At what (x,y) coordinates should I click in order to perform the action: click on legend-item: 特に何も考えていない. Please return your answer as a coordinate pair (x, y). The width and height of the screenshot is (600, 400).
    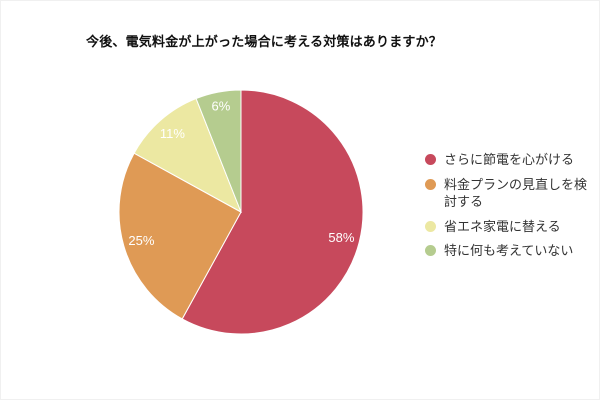
    Looking at the image, I should click on (510, 251).